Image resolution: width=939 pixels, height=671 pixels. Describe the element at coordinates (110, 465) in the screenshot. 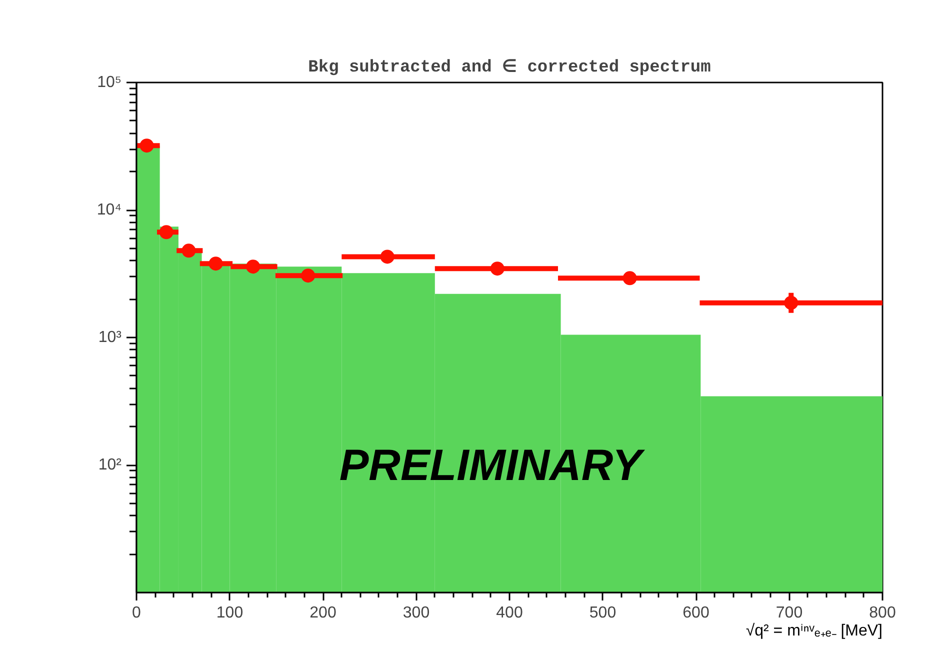

I see `y-tick-label: 10²` at that location.